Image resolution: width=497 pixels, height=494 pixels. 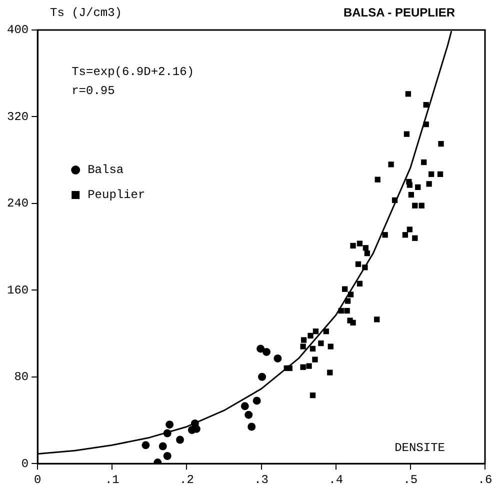 I want to click on y-tick-label: 0, so click(x=25, y=463).